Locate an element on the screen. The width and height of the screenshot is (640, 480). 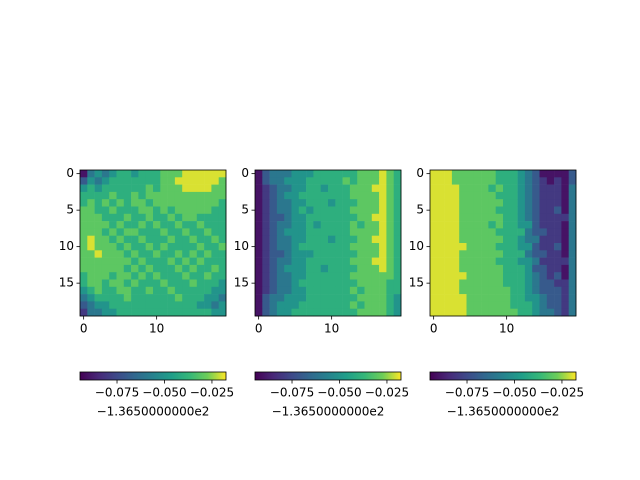
y-tick-label: 10 is located at coordinates (241, 246).